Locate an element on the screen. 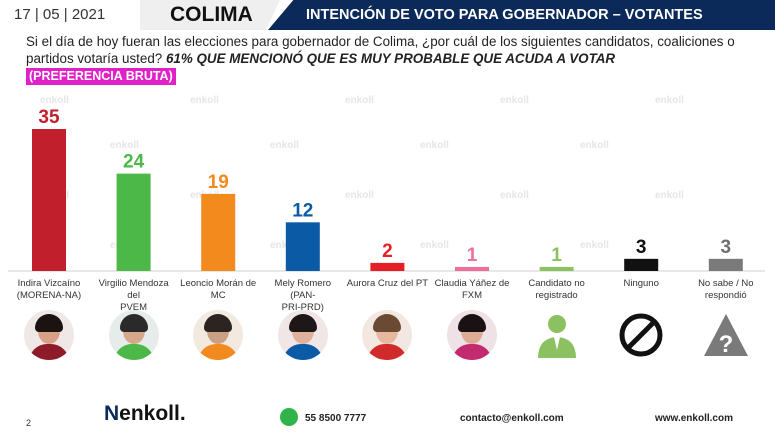  enkoll-logo: Nenkoll. is located at coordinates (145, 414).